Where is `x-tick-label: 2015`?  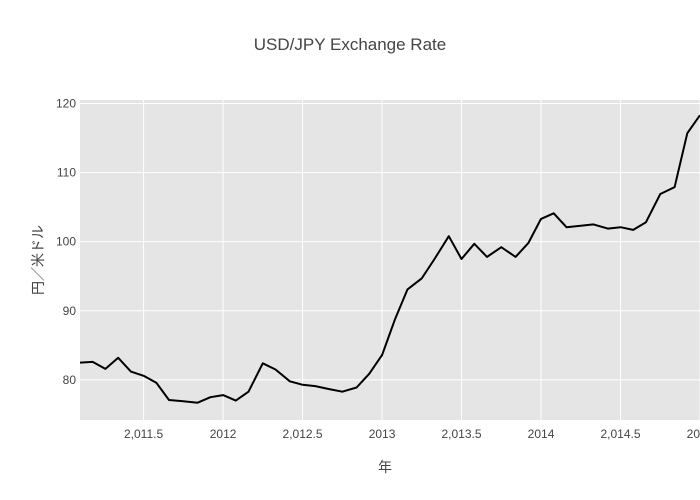 x-tick-label: 2015 is located at coordinates (693, 434).